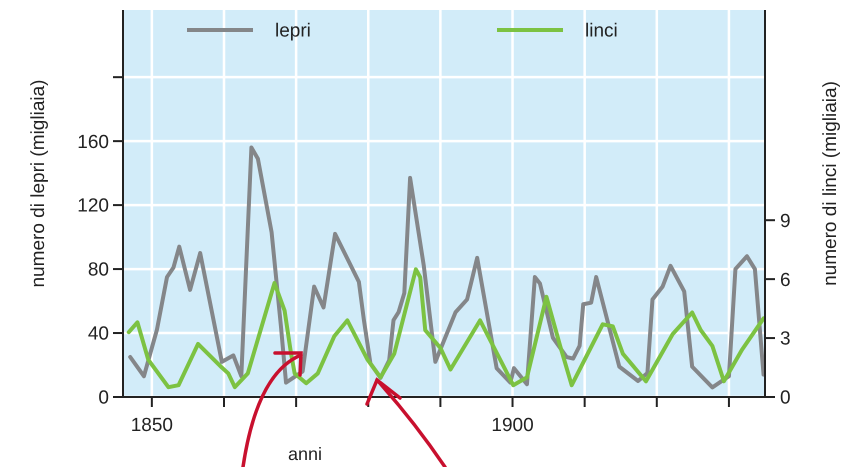 Image resolution: width=852 pixels, height=467 pixels. Describe the element at coordinates (98, 270) in the screenshot. I see `y-tick-label: 80` at that location.